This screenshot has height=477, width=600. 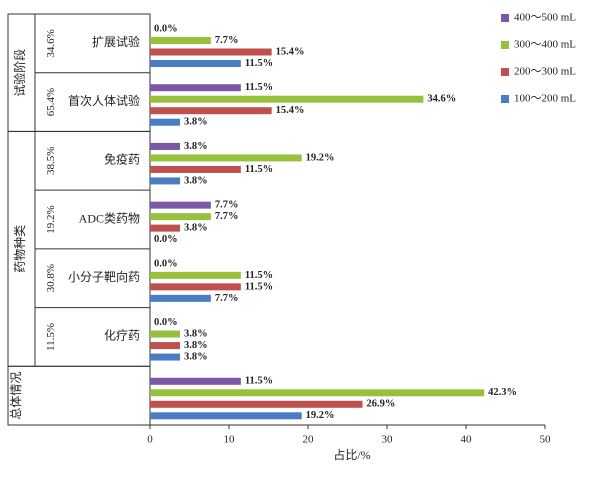 I want to click on group-label: 试验阶段, so click(x=19, y=73).